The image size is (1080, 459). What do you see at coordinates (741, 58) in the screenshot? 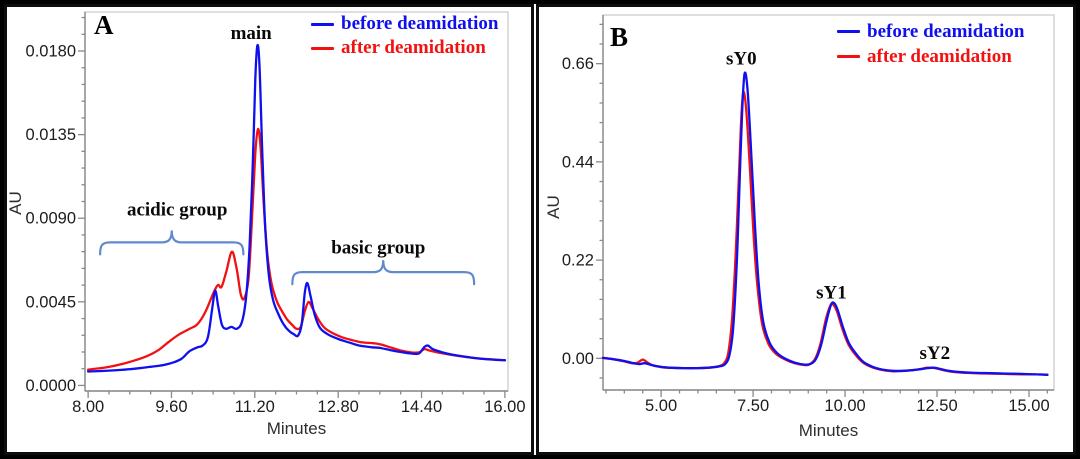
I see `peak-label-sY0: sY0` at bounding box center [741, 58].